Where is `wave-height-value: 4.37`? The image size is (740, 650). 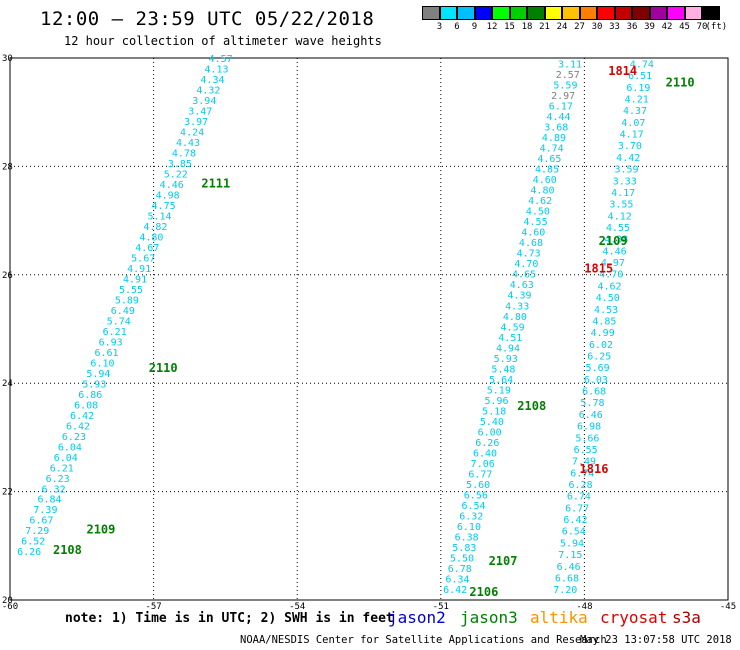
wave-height-value: 4.37 is located at coordinates (635, 111).